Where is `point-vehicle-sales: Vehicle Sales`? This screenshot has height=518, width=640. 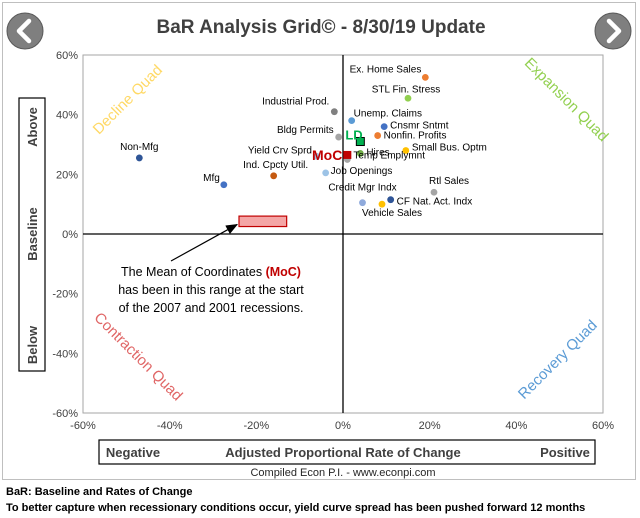 point-vehicle-sales: Vehicle Sales is located at coordinates (392, 209).